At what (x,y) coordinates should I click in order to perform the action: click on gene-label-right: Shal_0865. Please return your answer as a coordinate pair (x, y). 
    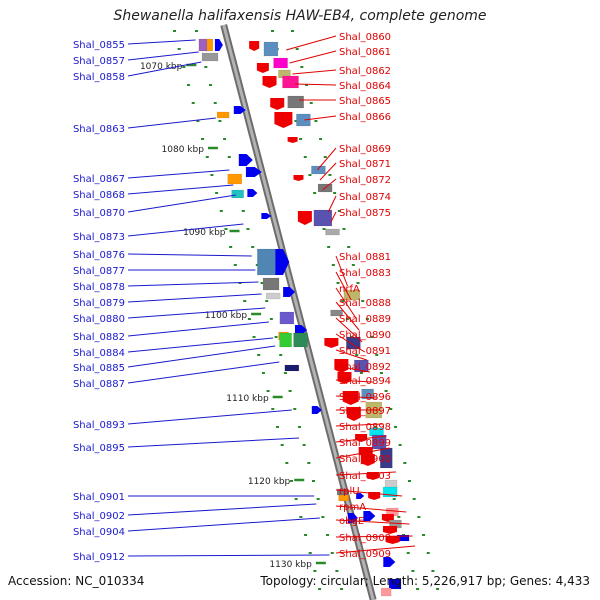
    Looking at the image, I should click on (365, 101).